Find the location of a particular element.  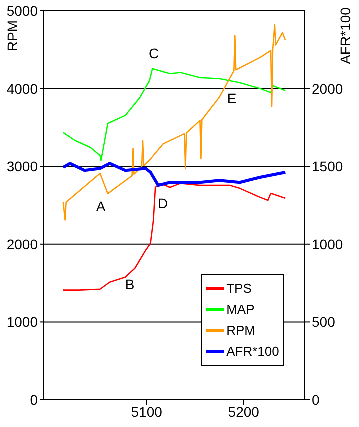

y2-tick-label: 2000 is located at coordinates (328, 88).